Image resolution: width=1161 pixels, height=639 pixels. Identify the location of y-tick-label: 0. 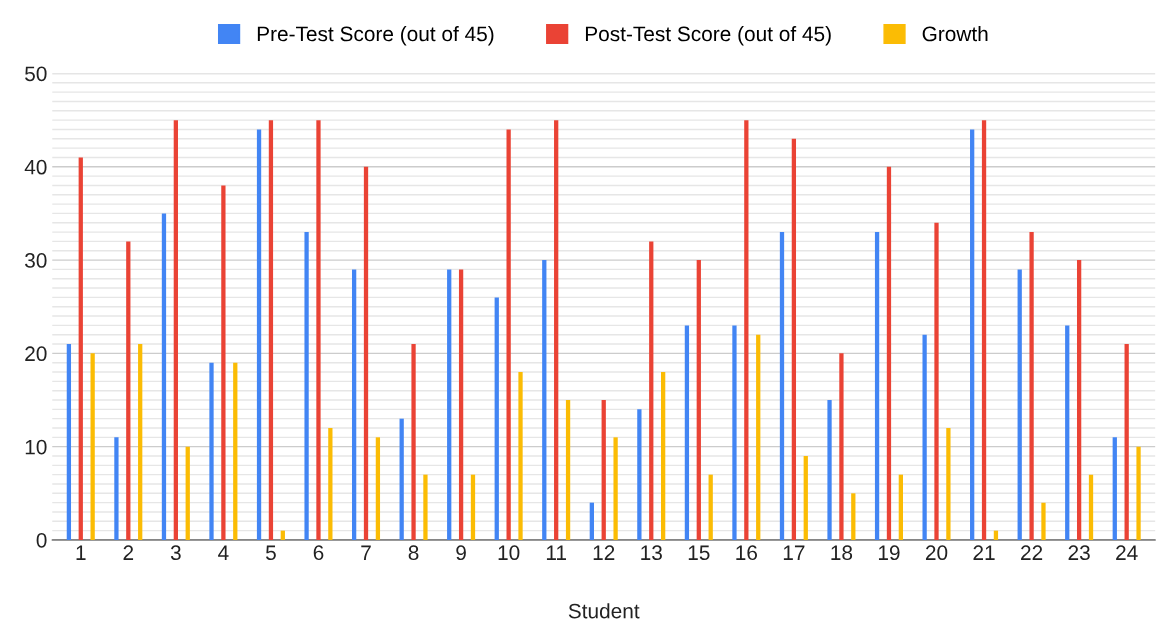
(41, 540).